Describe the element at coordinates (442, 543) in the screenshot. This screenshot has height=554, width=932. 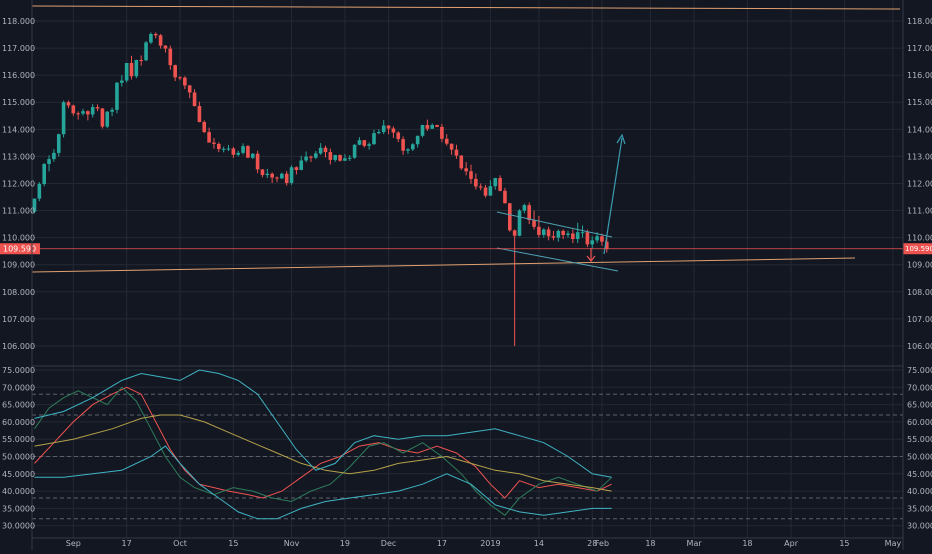
I see `time-tick-label: 17` at that location.